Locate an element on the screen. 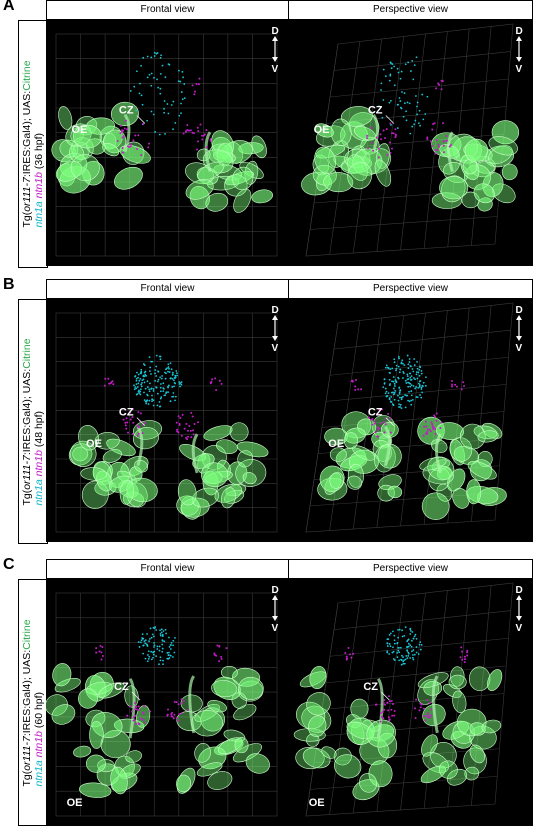  panel-letter: B is located at coordinates (9, 284).